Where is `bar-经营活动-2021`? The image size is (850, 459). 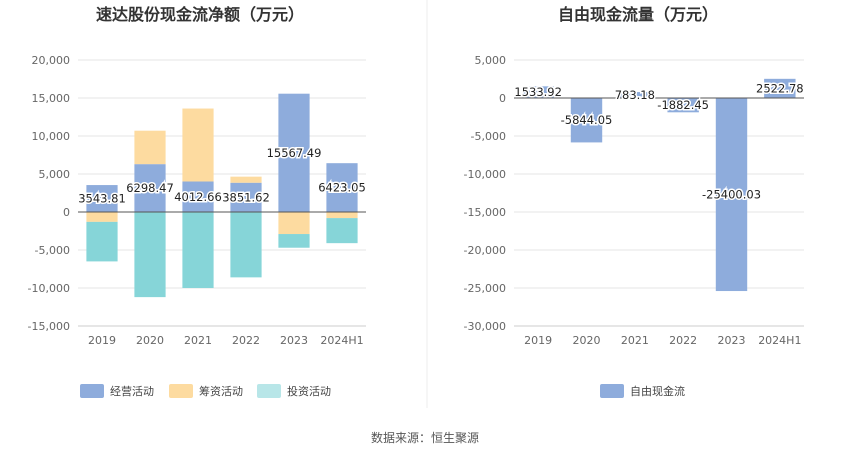 bar-经营活动-2021 is located at coordinates (198, 196).